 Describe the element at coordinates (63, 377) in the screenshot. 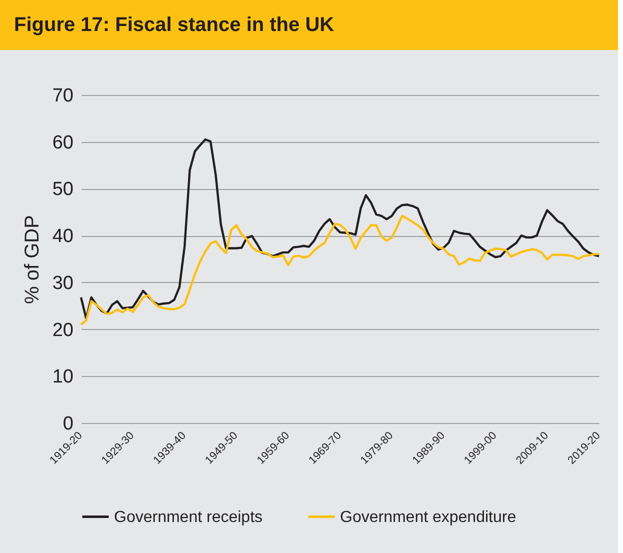

I see `y-tick-label: 10` at that location.